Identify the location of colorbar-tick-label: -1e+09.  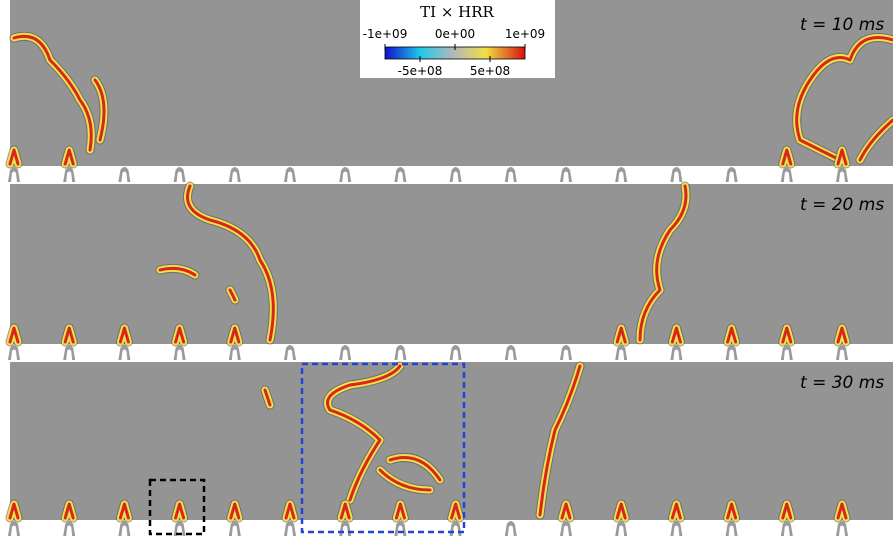
(385, 34).